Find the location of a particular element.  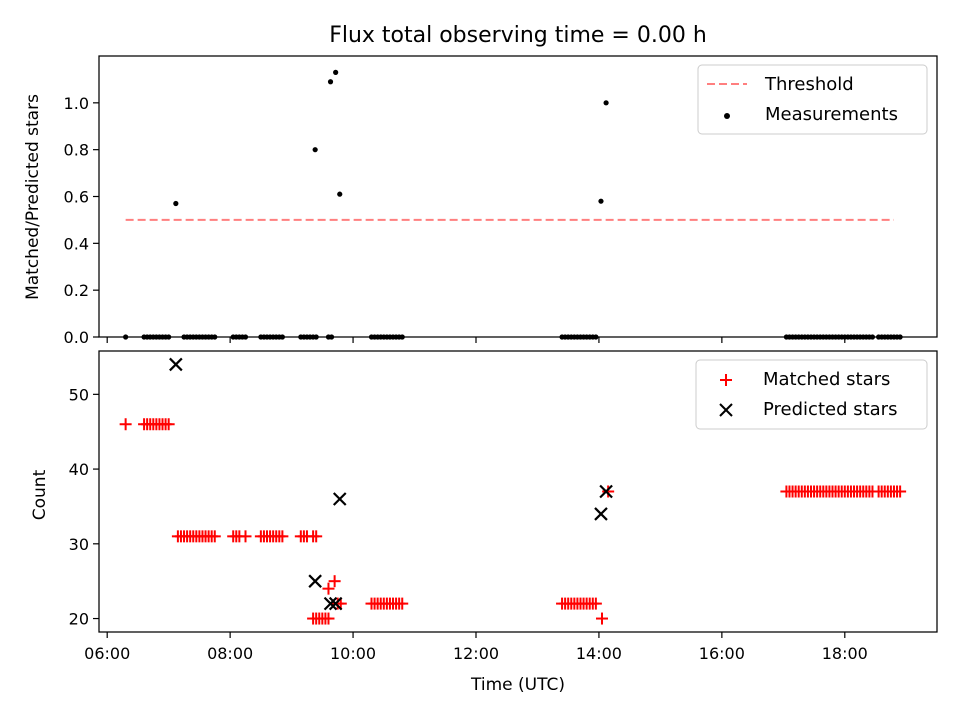

bottom-legend: Matched stars Predicted stars is located at coordinates (811, 394).